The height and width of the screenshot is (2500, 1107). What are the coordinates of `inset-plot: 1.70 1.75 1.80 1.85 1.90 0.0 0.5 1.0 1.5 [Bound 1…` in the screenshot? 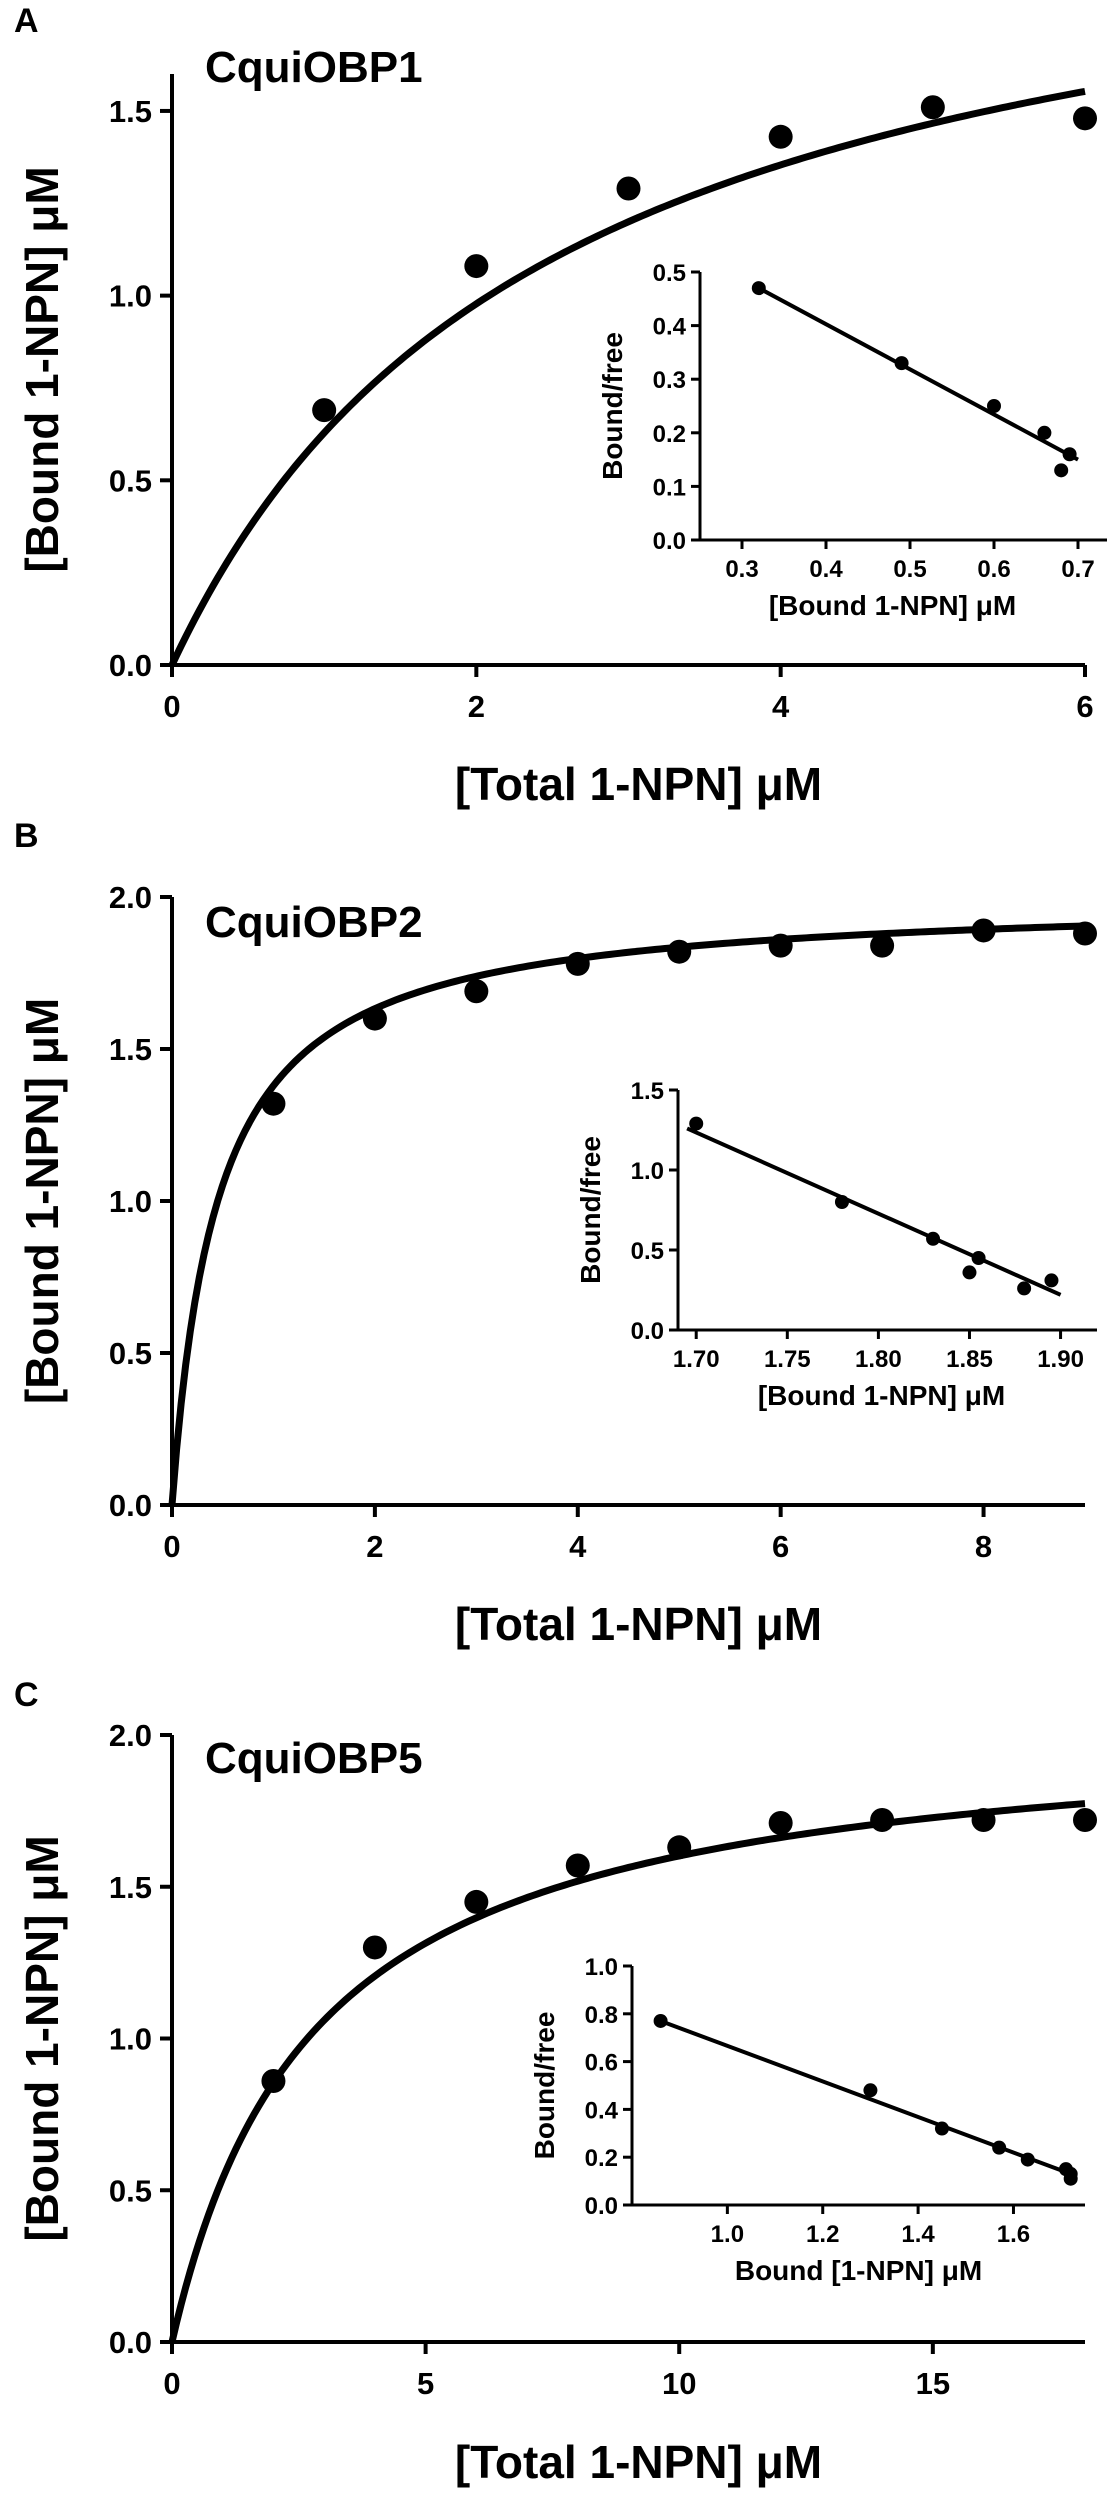 It's located at (836, 1244).